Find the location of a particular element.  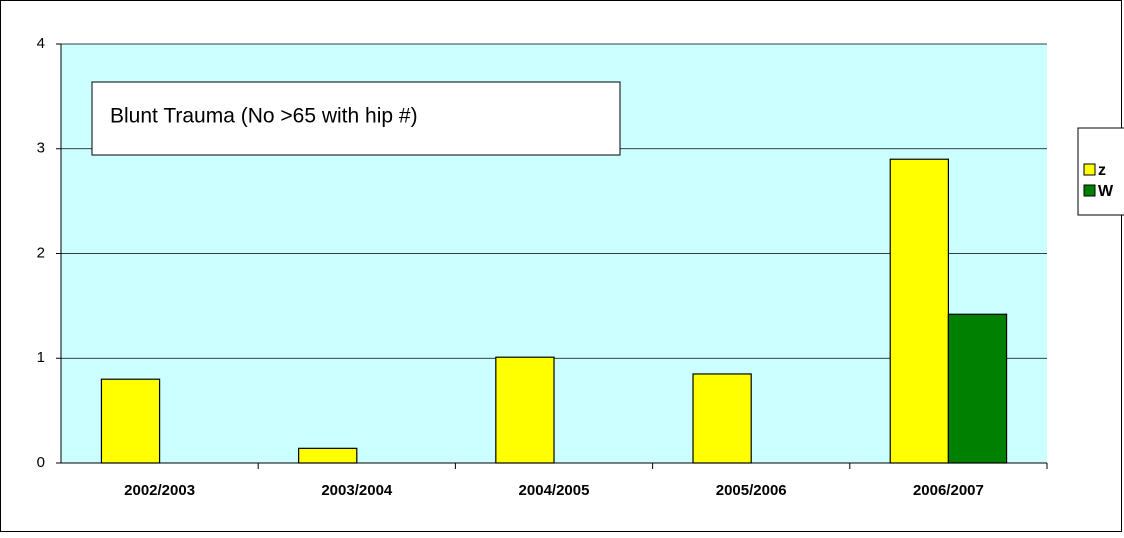

legend-label: W is located at coordinates (1106, 191).